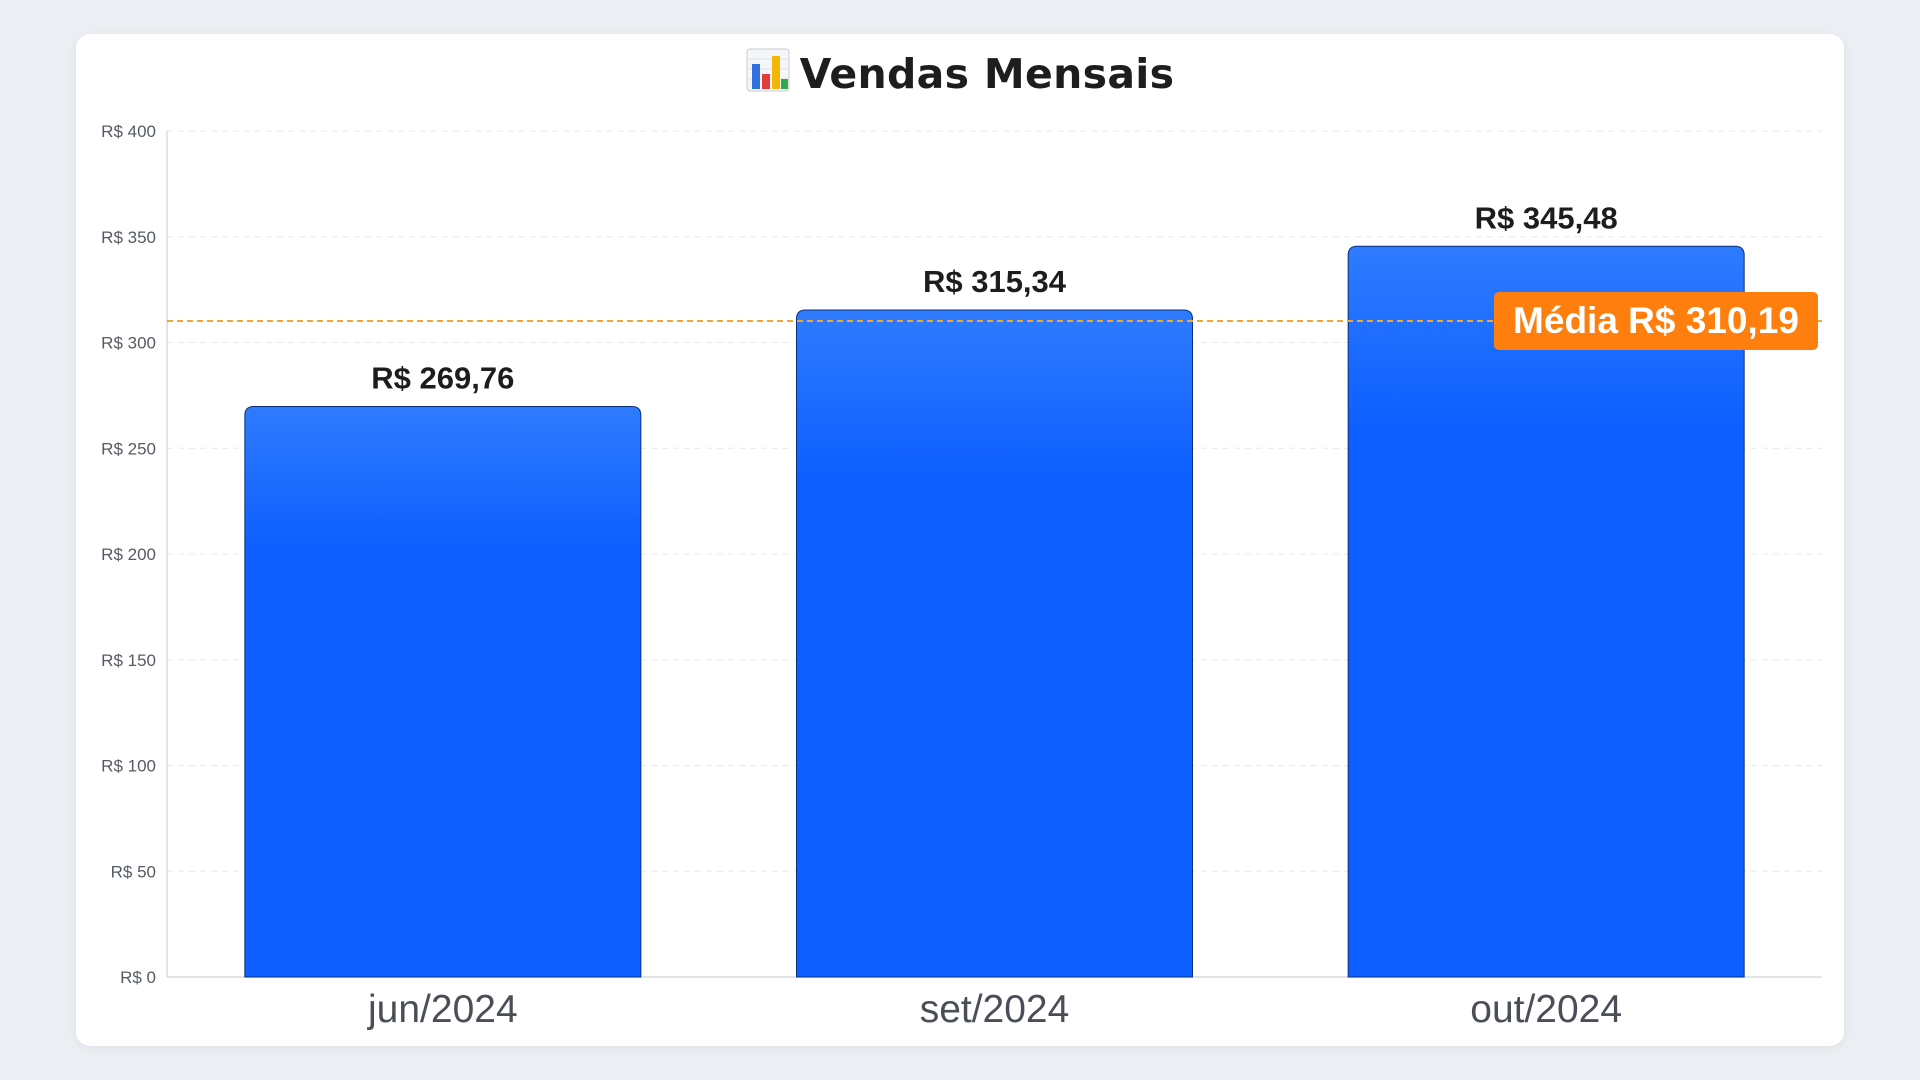 The height and width of the screenshot is (1080, 1920). What do you see at coordinates (128, 554) in the screenshot?
I see `y-tick-label: R$ 200` at bounding box center [128, 554].